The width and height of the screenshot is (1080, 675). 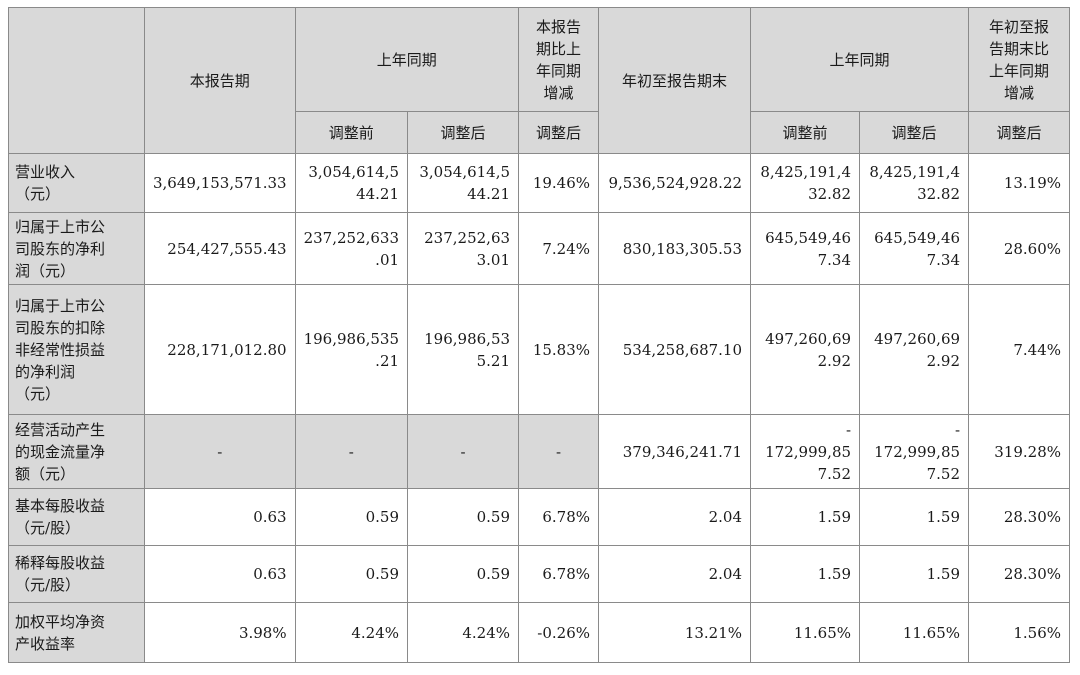 I want to click on yoy-change-value: 7.24%, so click(x=559, y=248).